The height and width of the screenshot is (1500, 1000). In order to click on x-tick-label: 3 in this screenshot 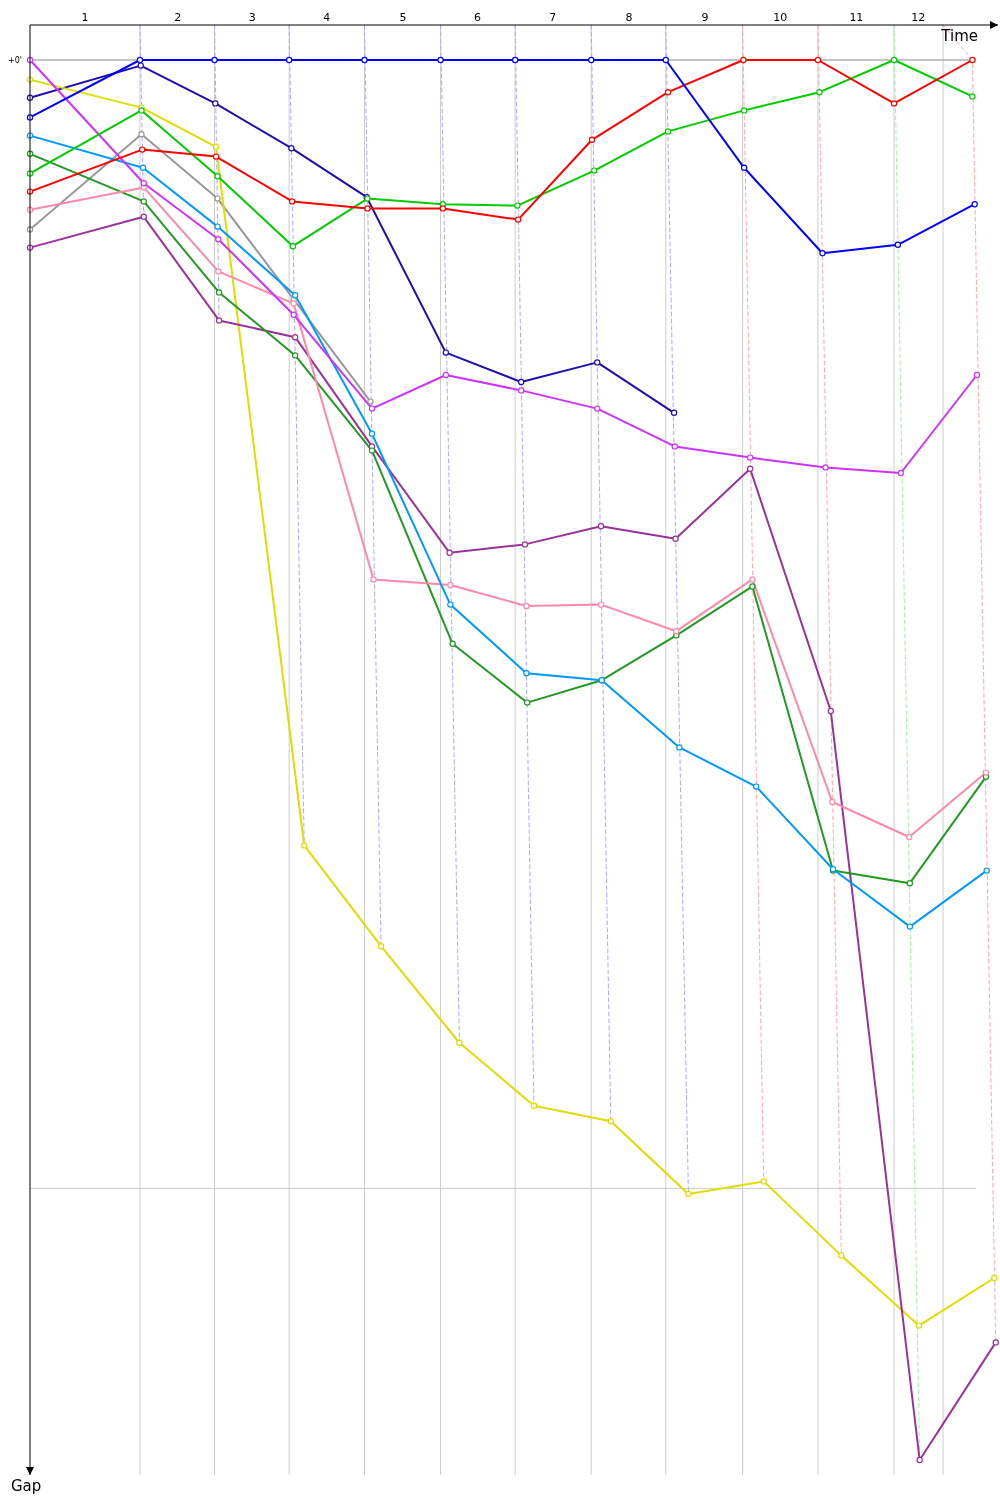, I will do `click(252, 17)`.